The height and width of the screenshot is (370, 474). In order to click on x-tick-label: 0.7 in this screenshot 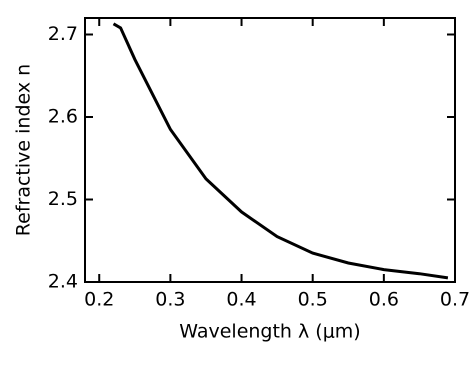, I will do `click(455, 300)`.